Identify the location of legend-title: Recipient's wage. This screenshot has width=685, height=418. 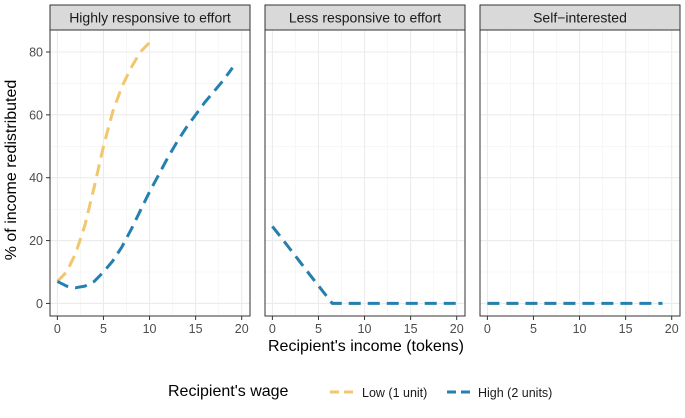
(228, 391).